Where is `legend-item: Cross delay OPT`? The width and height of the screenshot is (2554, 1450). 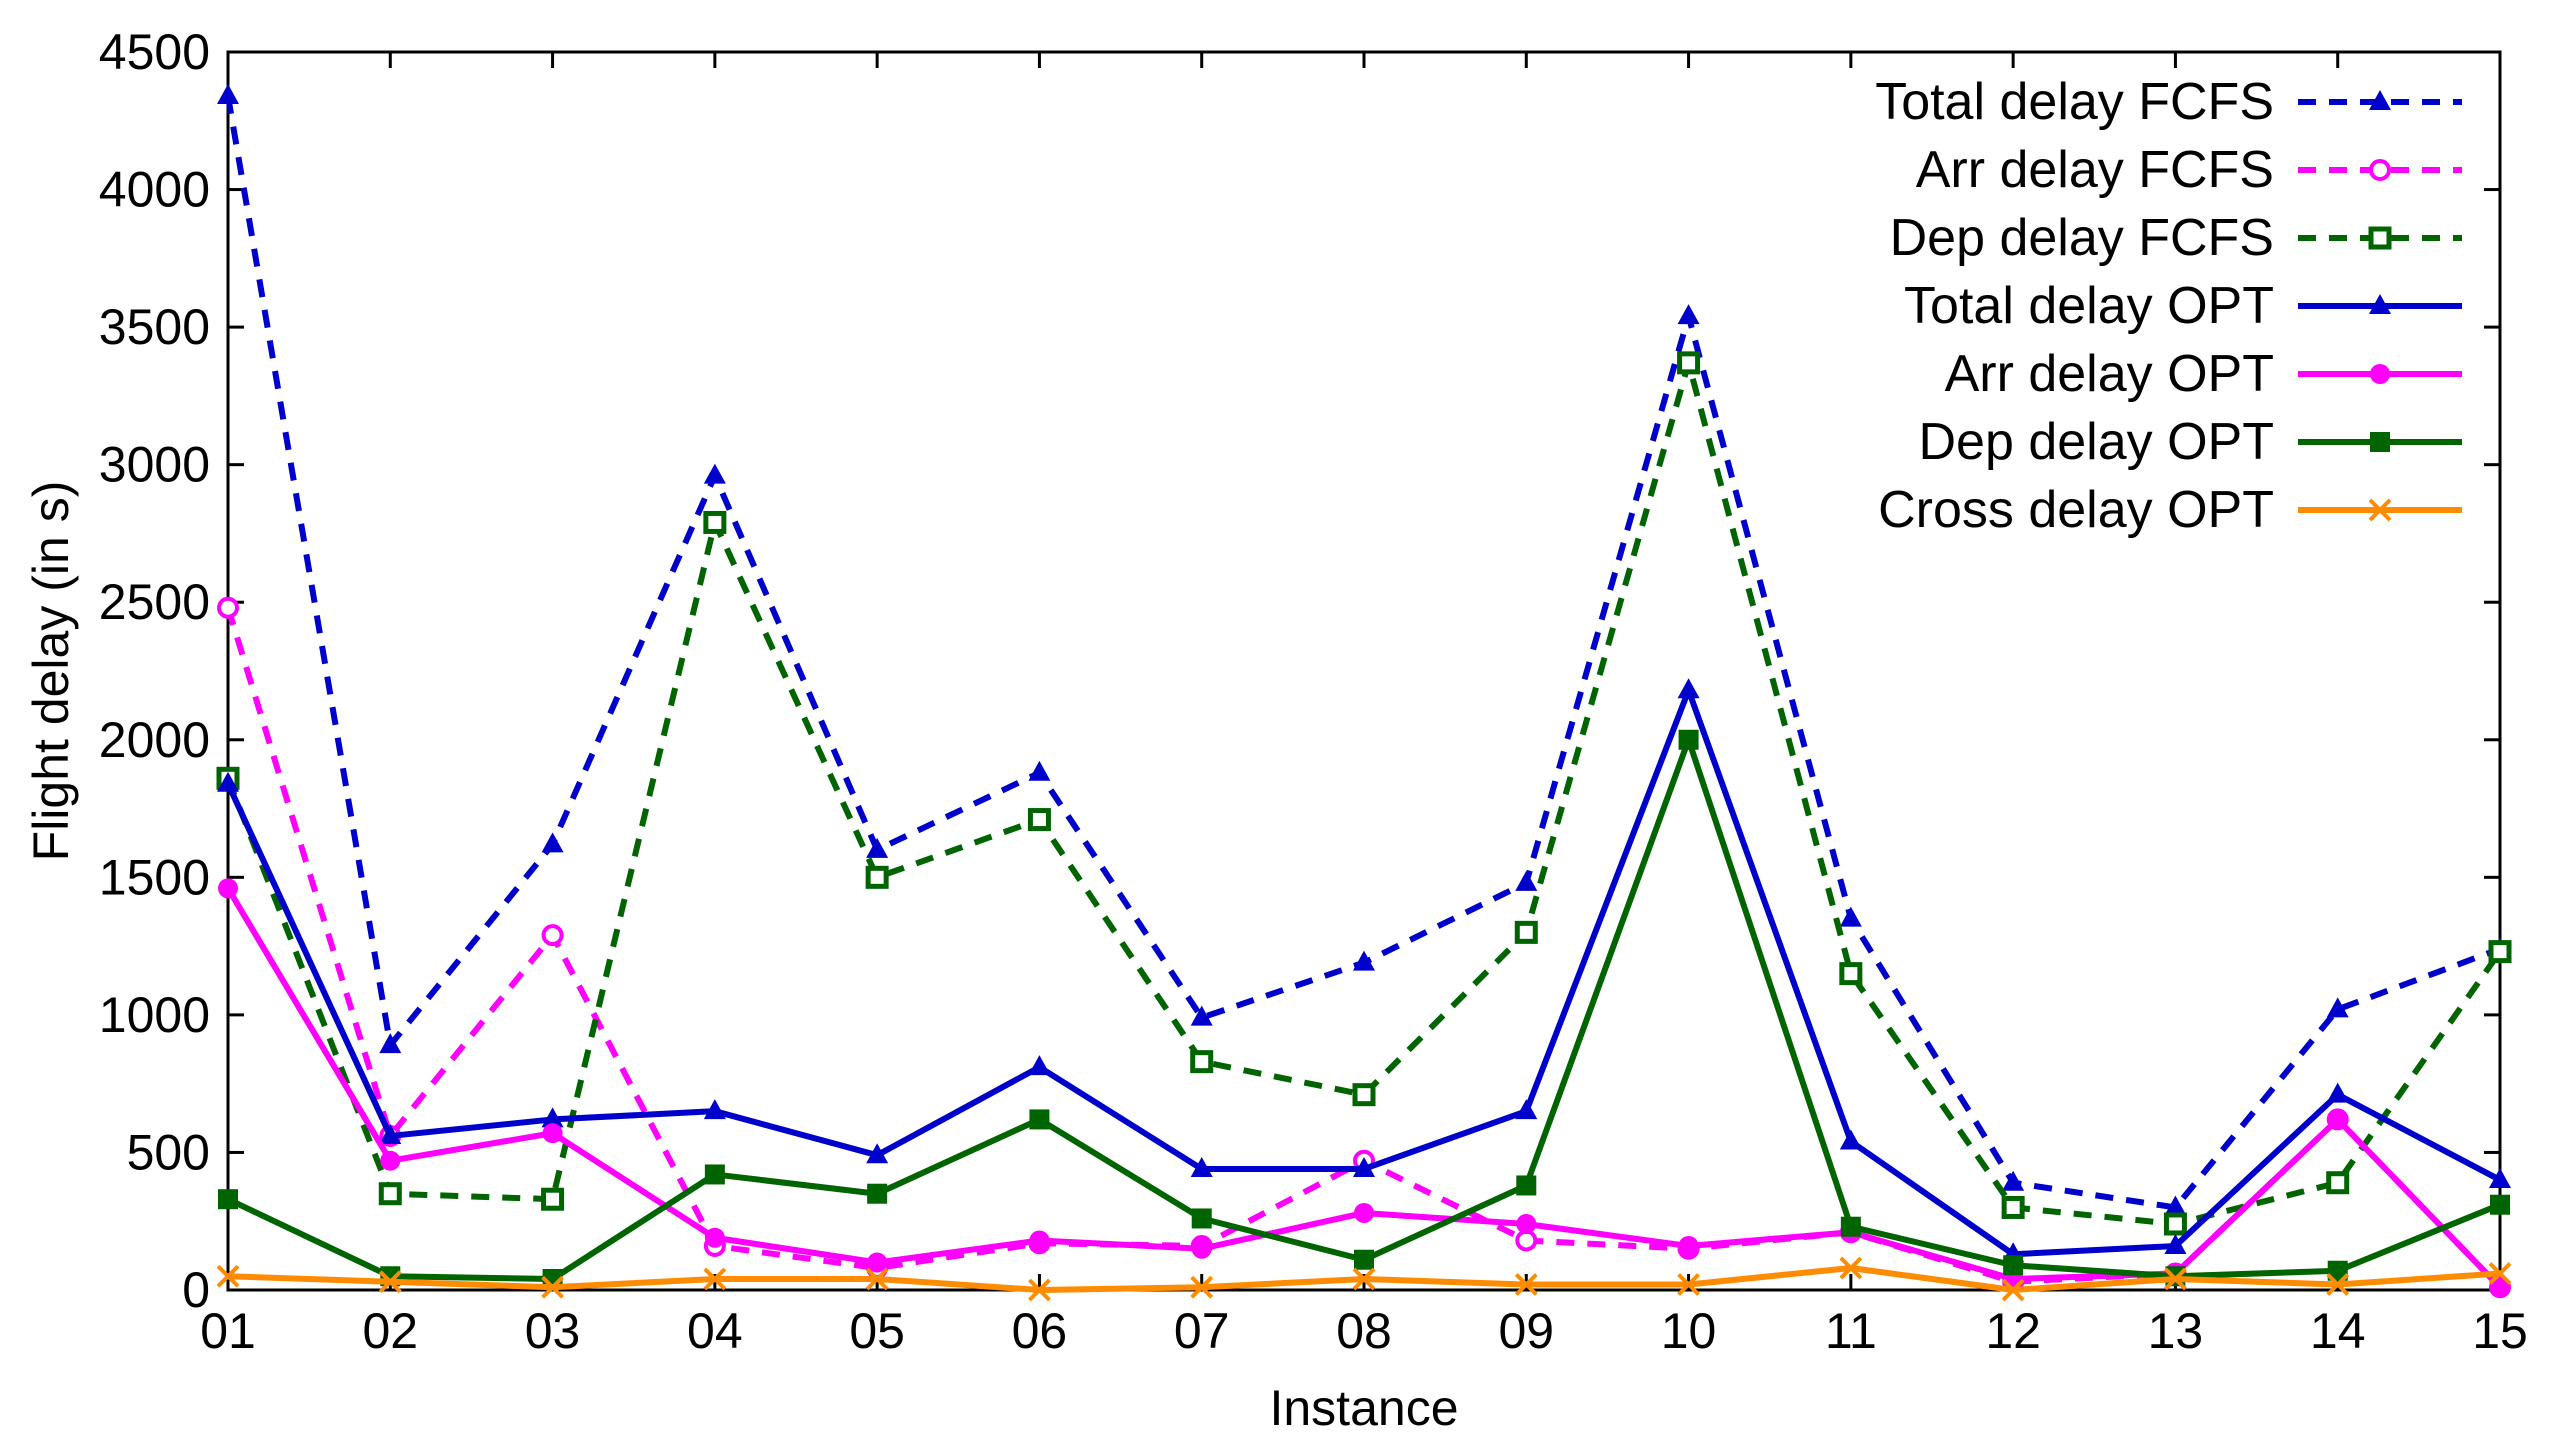
legend-item: Cross delay OPT is located at coordinates (2170, 510).